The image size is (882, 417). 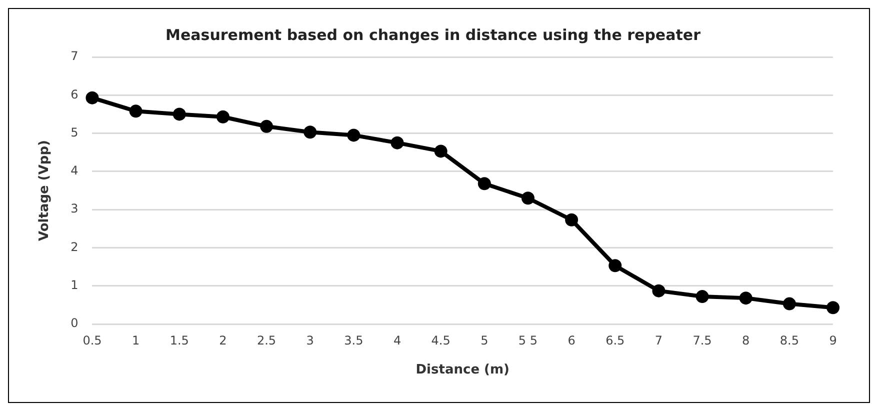 I want to click on x-tick-label: 1, so click(x=136, y=340).